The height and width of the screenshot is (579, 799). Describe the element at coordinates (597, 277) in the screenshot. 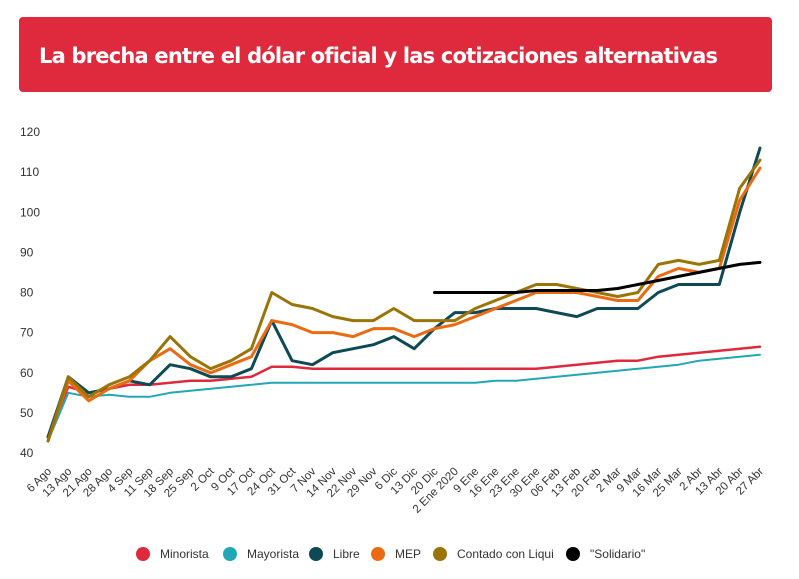

I see `series-line-solidario` at that location.